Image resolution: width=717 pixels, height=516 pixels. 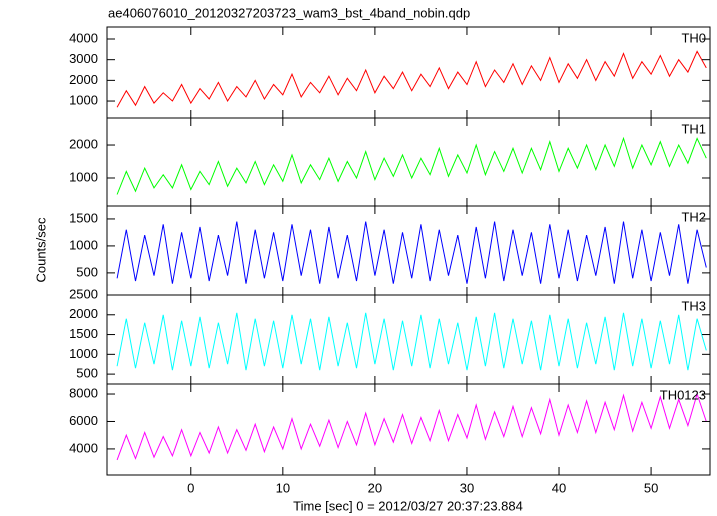 What do you see at coordinates (375, 487) in the screenshot?
I see `x-tick-label: 20` at bounding box center [375, 487].